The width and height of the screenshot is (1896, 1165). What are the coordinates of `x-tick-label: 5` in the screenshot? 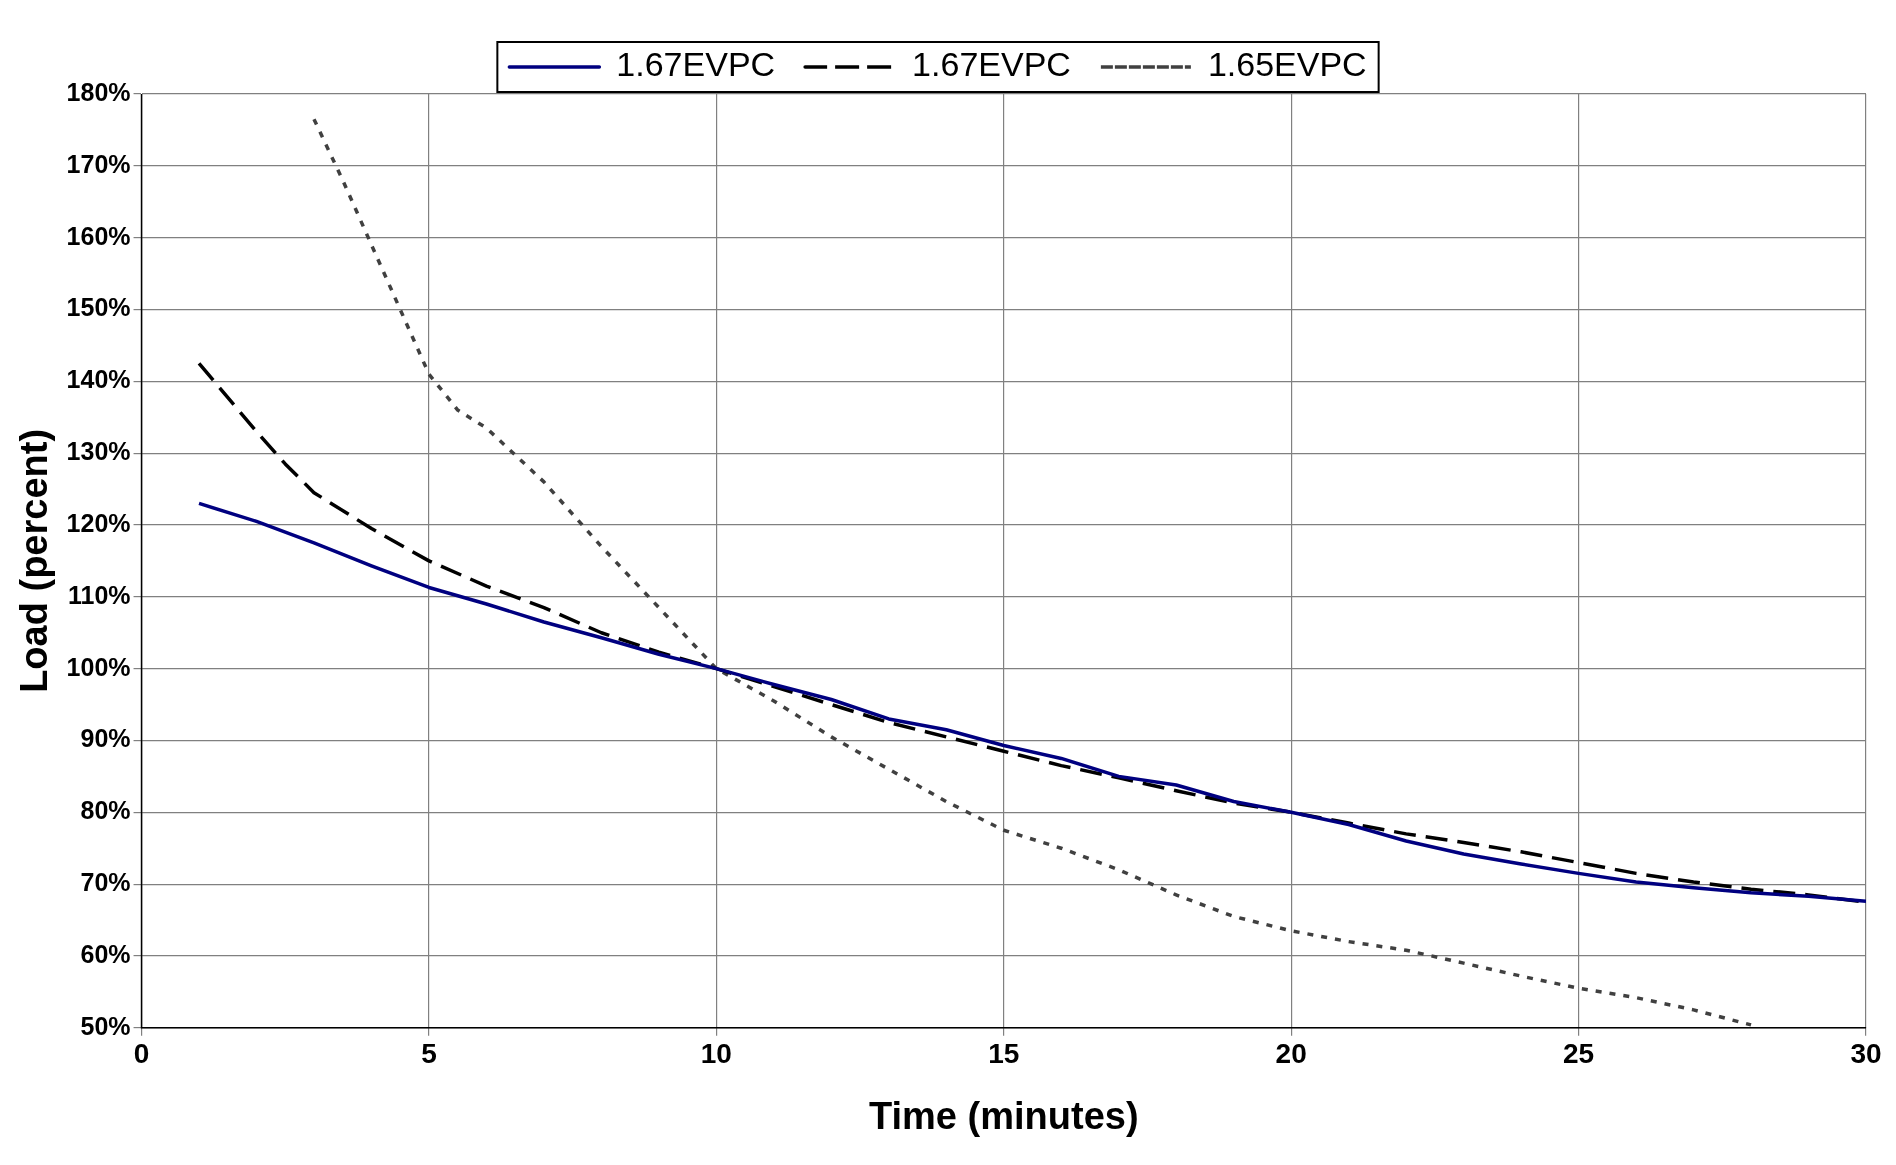 It's located at (429, 1054).